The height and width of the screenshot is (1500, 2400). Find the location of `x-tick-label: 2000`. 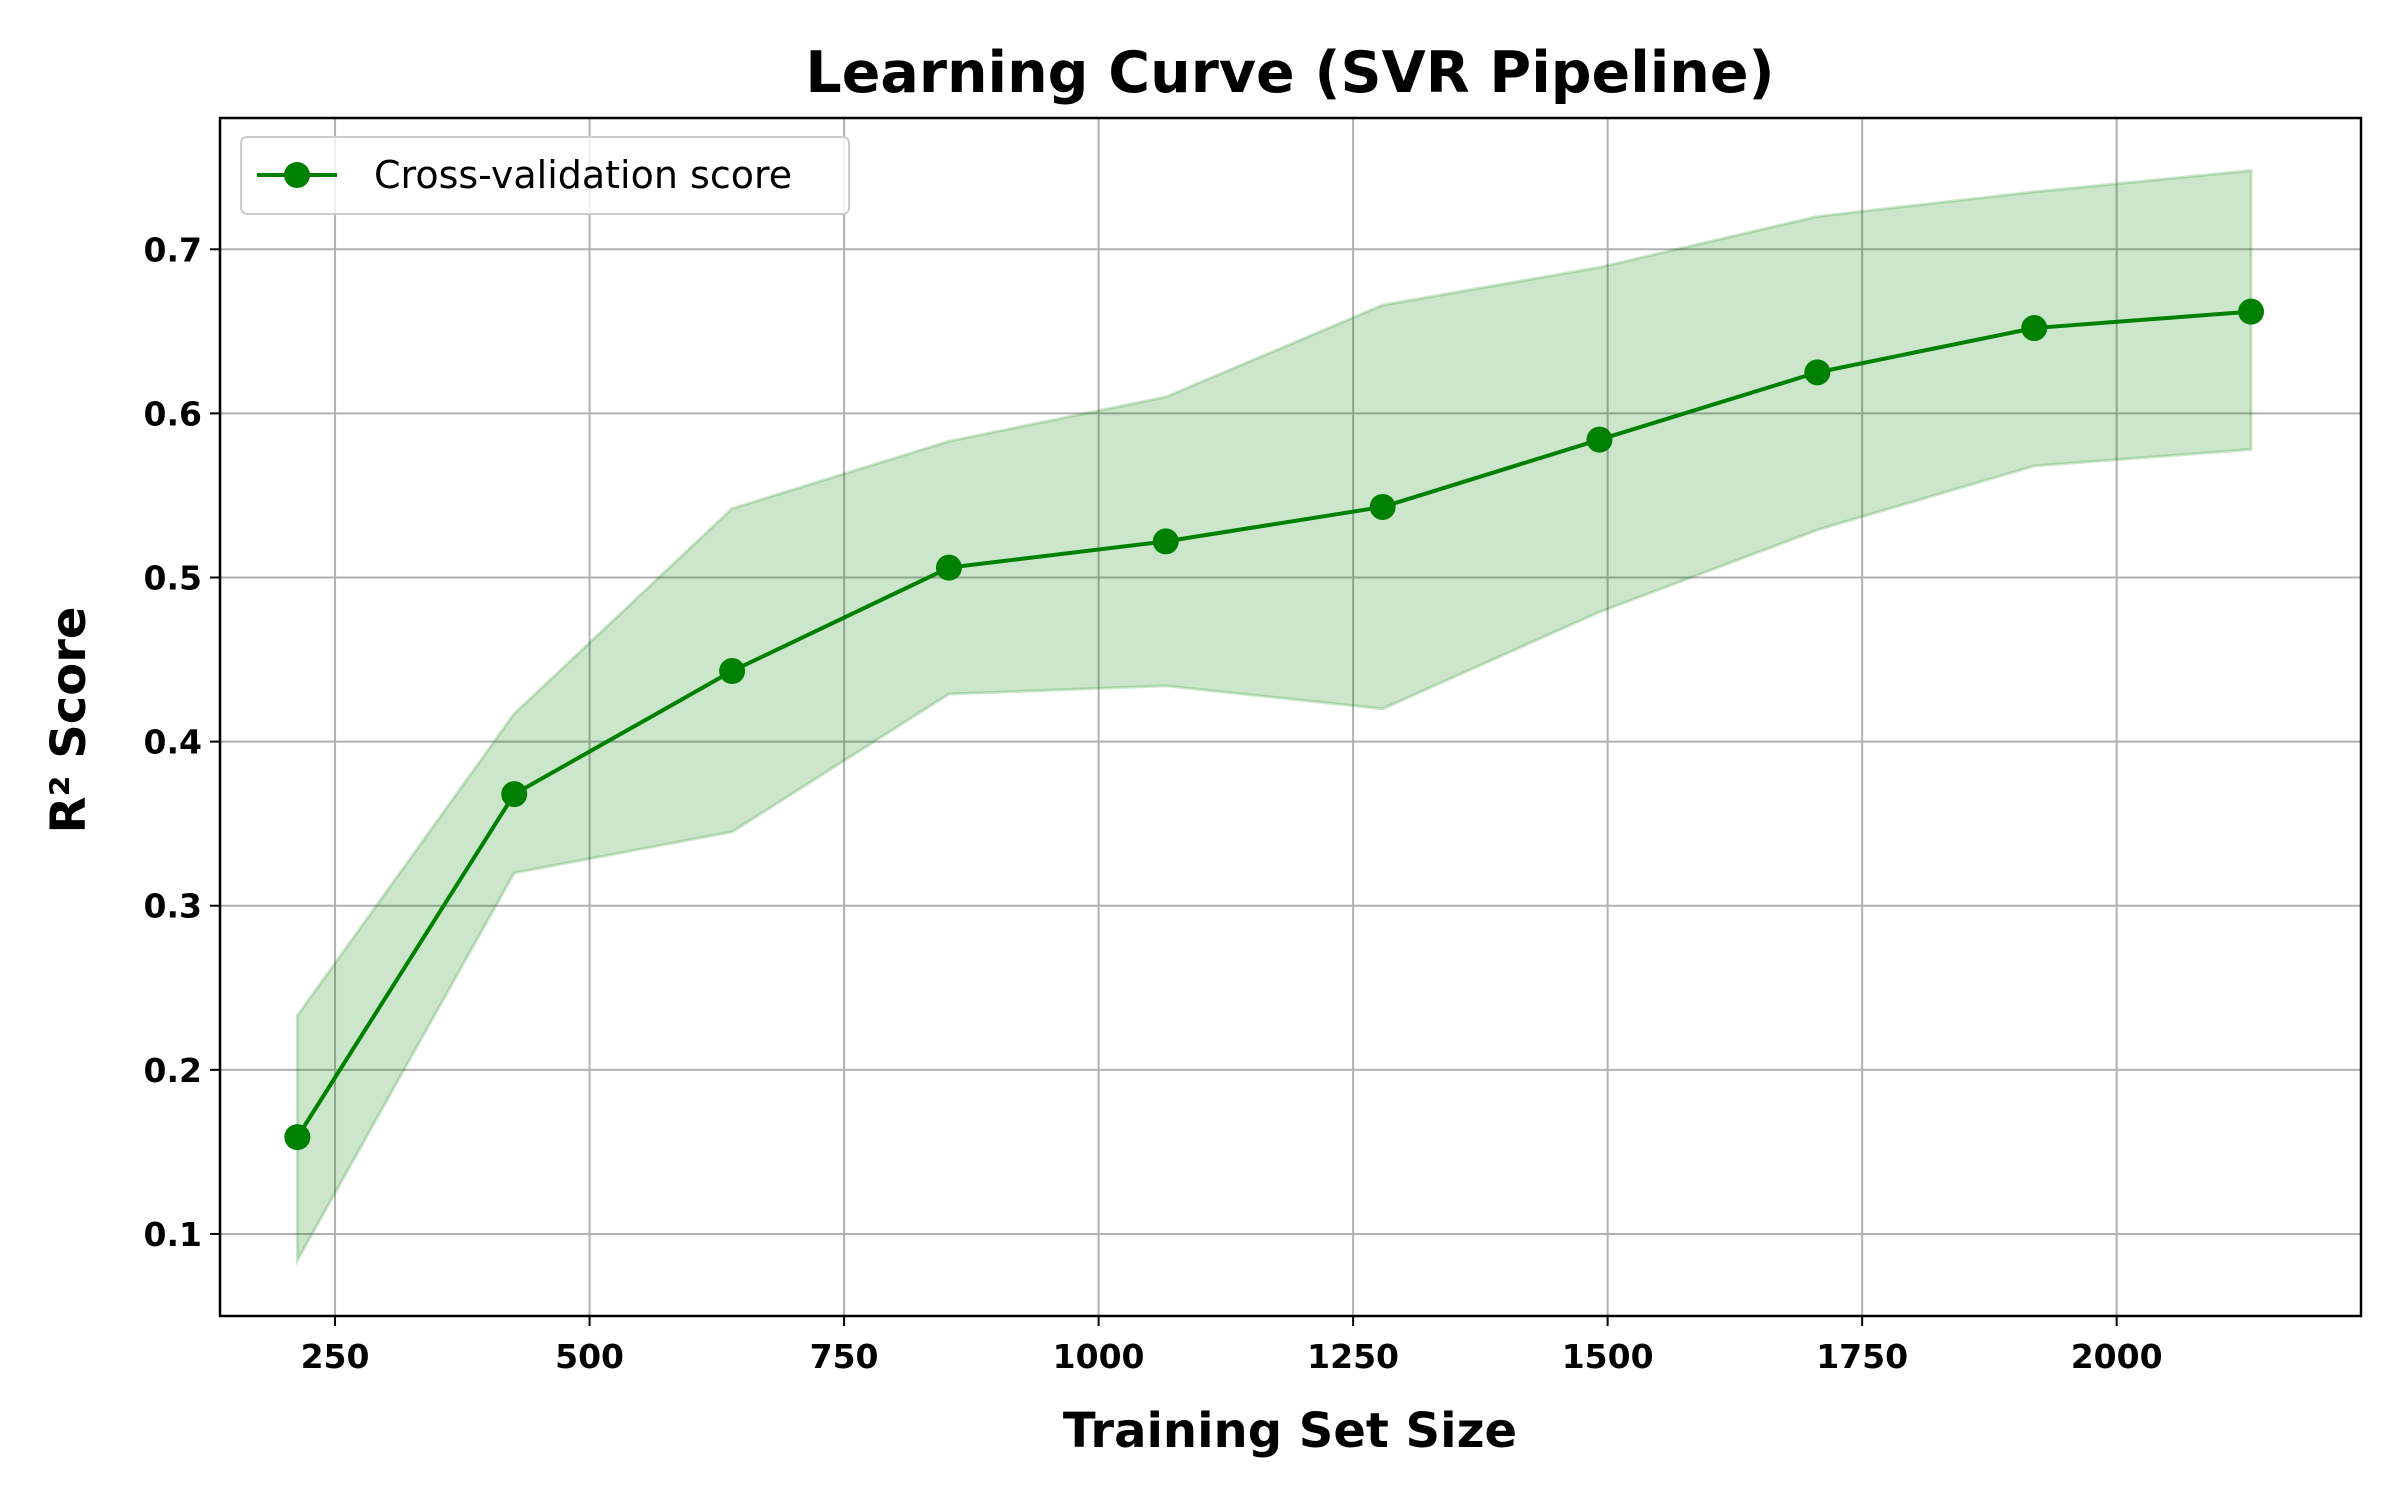

x-tick-label: 2000 is located at coordinates (2117, 1356).